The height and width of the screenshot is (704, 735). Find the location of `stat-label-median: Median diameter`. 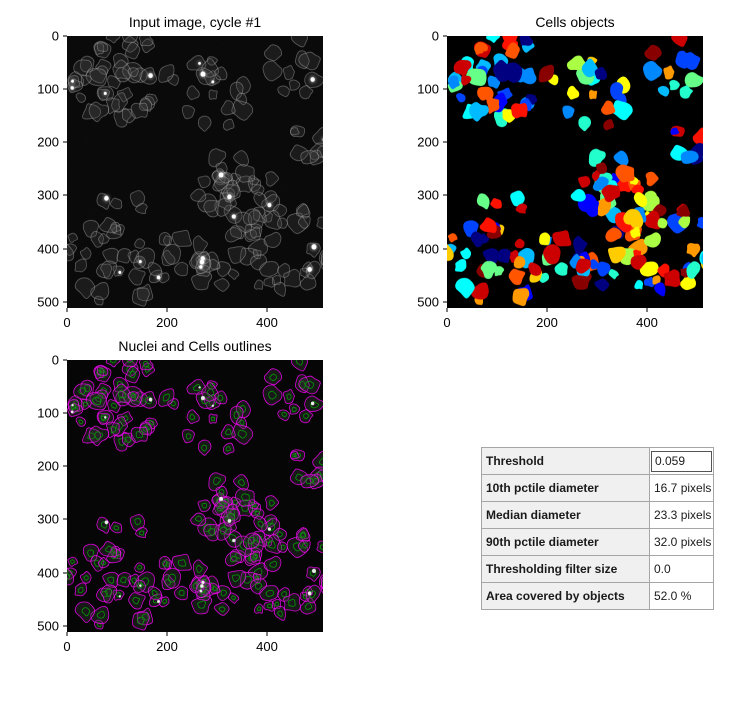

stat-label-median: Median diameter is located at coordinates (566, 515).